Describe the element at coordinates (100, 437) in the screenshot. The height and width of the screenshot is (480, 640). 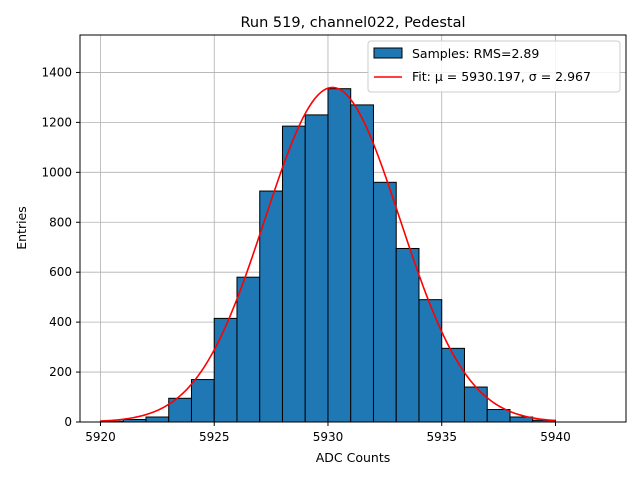
I see `x-tick-label: 5920` at that location.